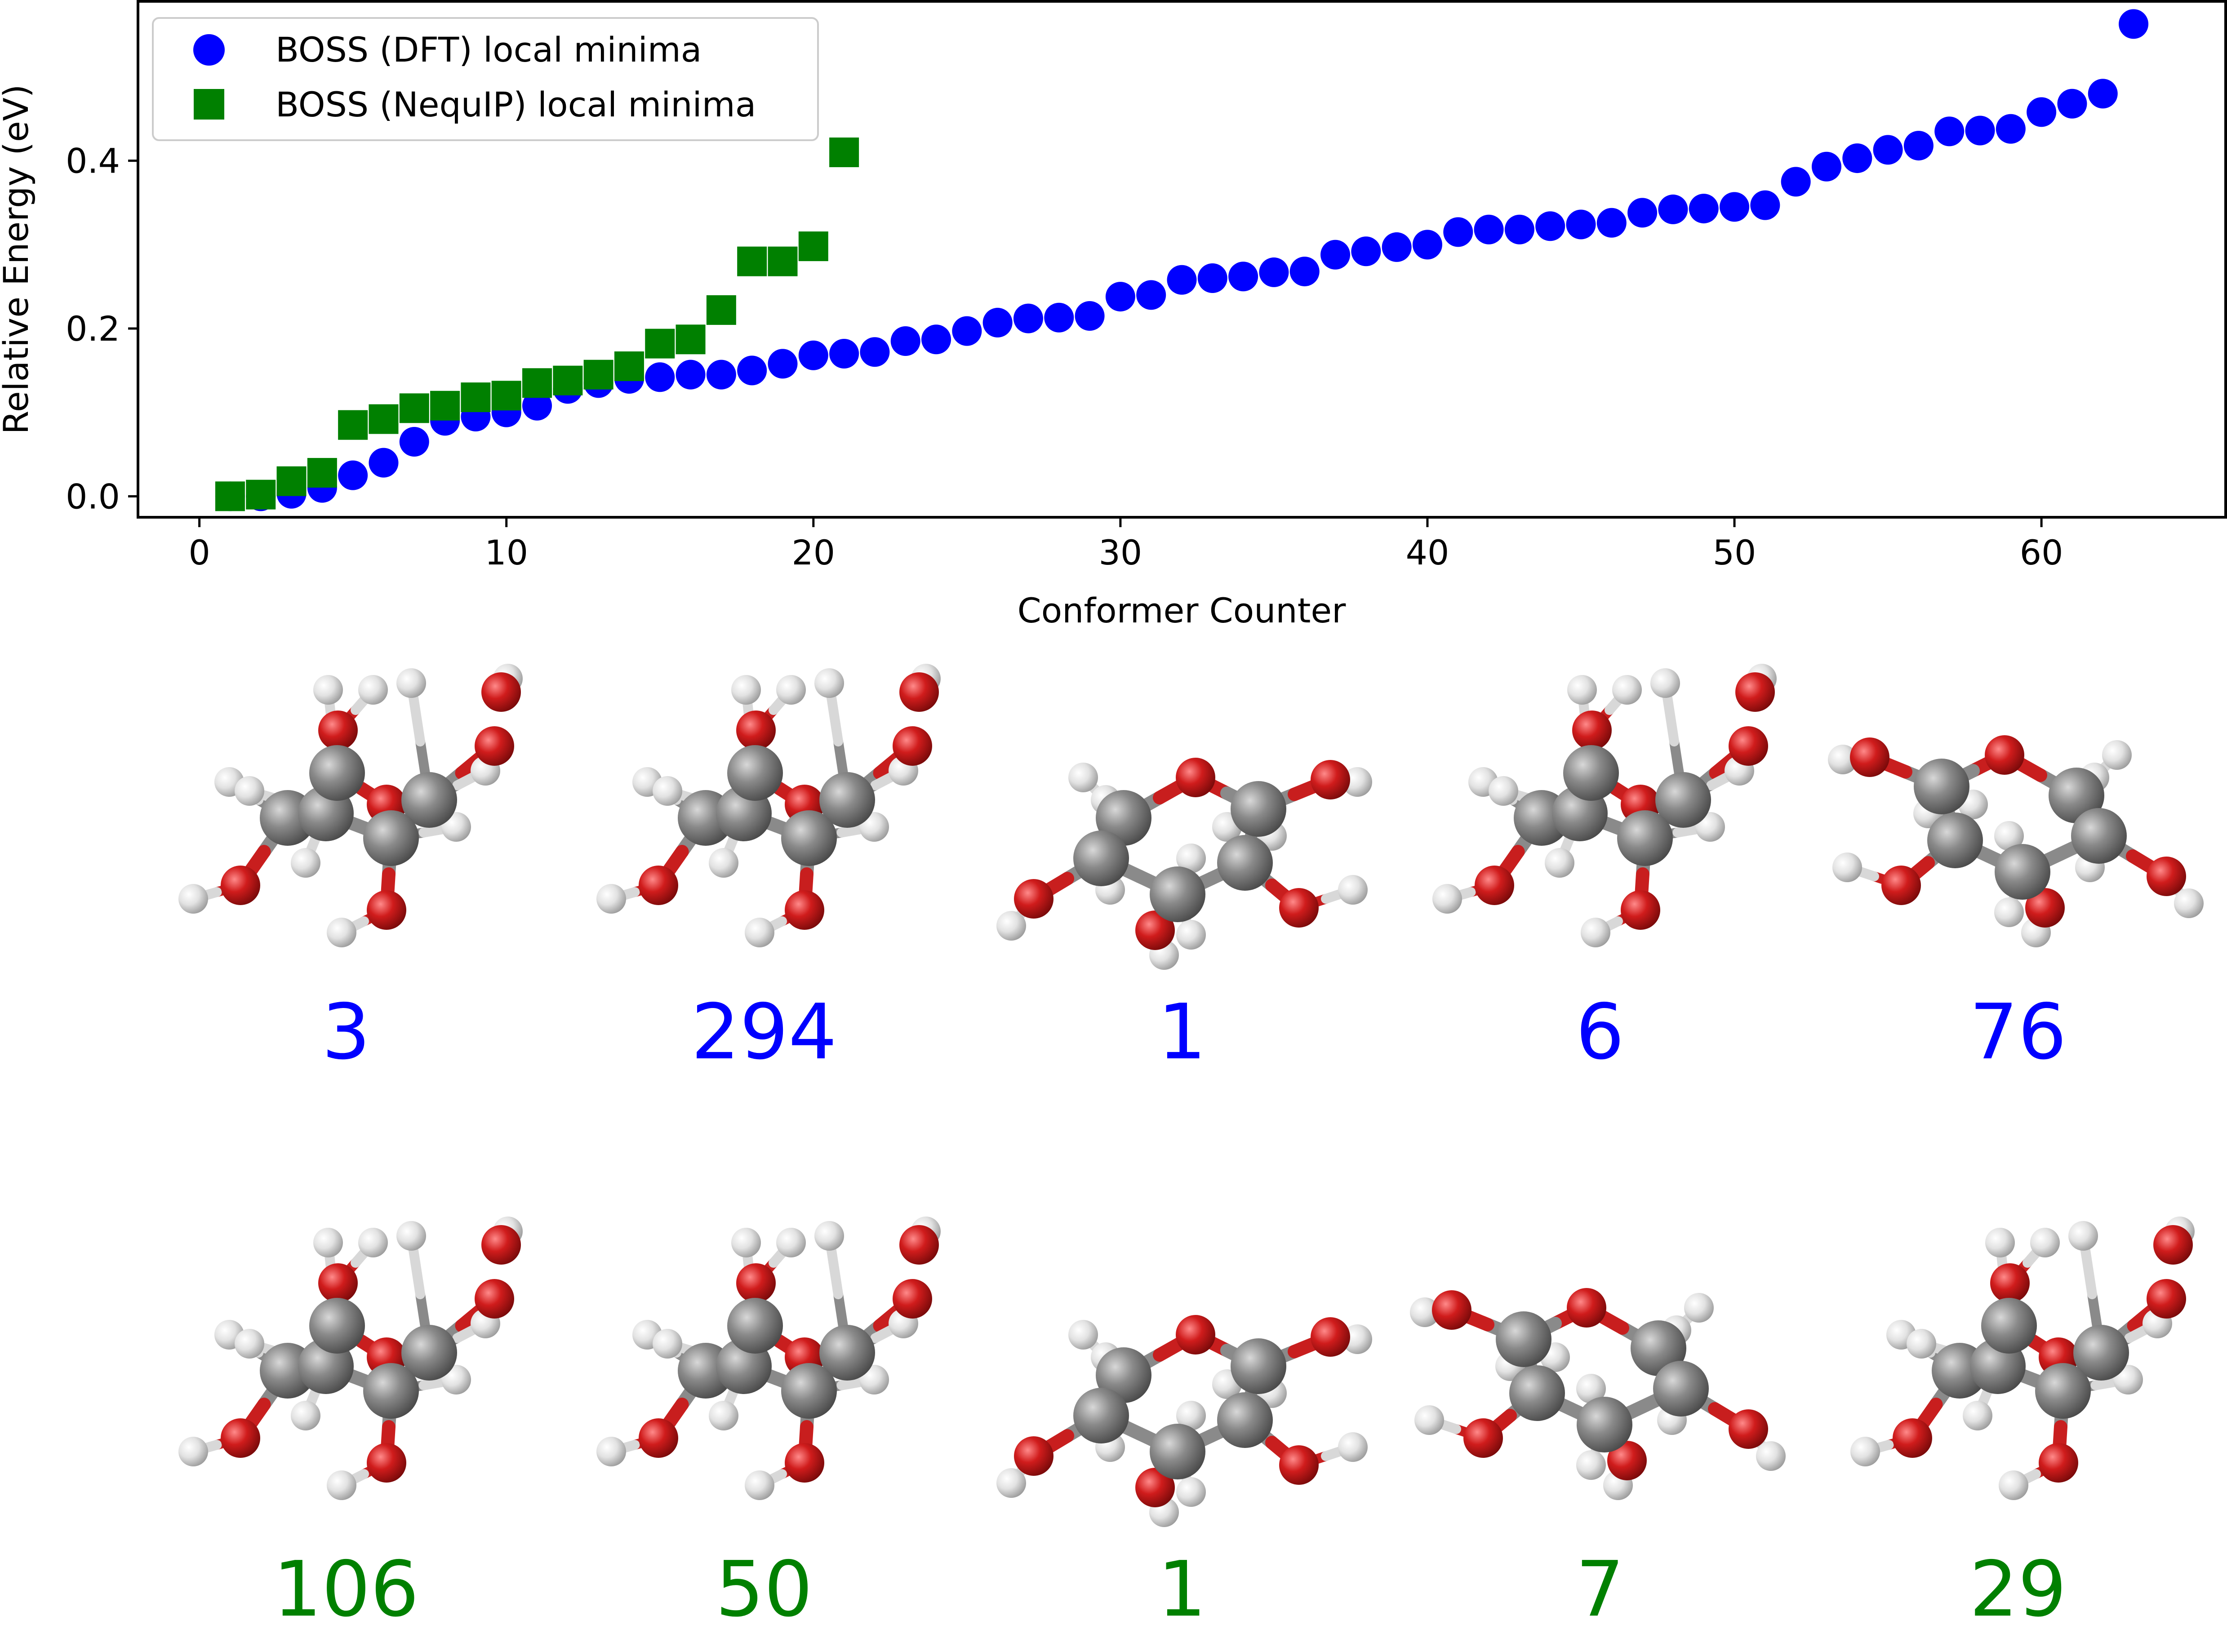 The width and height of the screenshot is (2227, 1652). I want to click on x-tick-label: 30, so click(1121, 553).